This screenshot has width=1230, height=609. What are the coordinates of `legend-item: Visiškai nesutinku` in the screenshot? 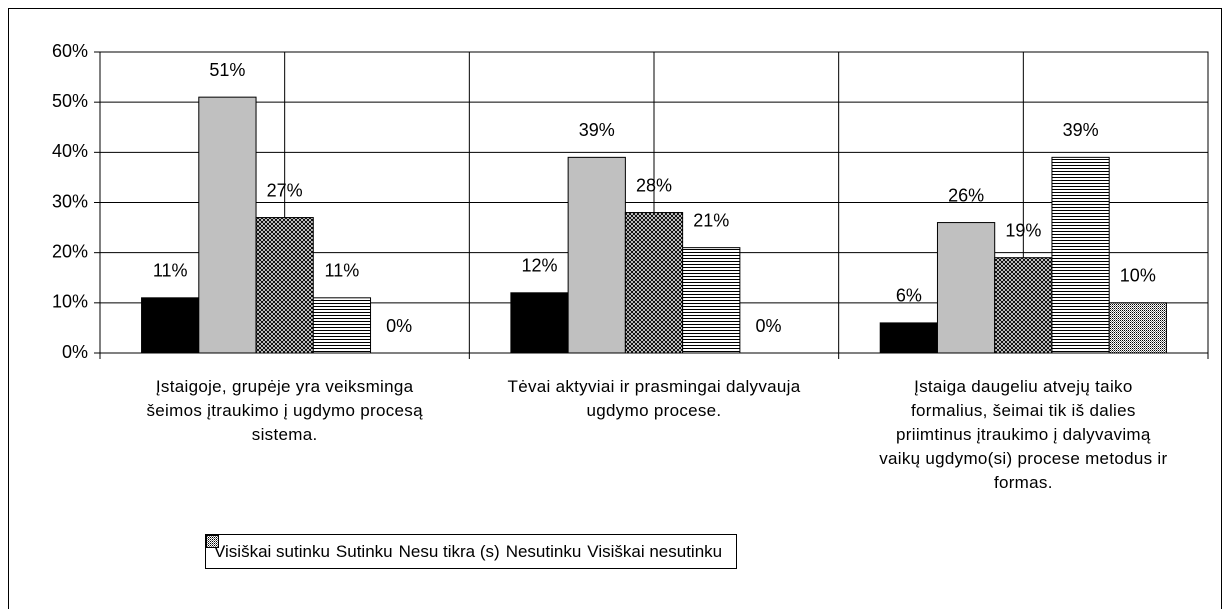 It's located at (464, 548).